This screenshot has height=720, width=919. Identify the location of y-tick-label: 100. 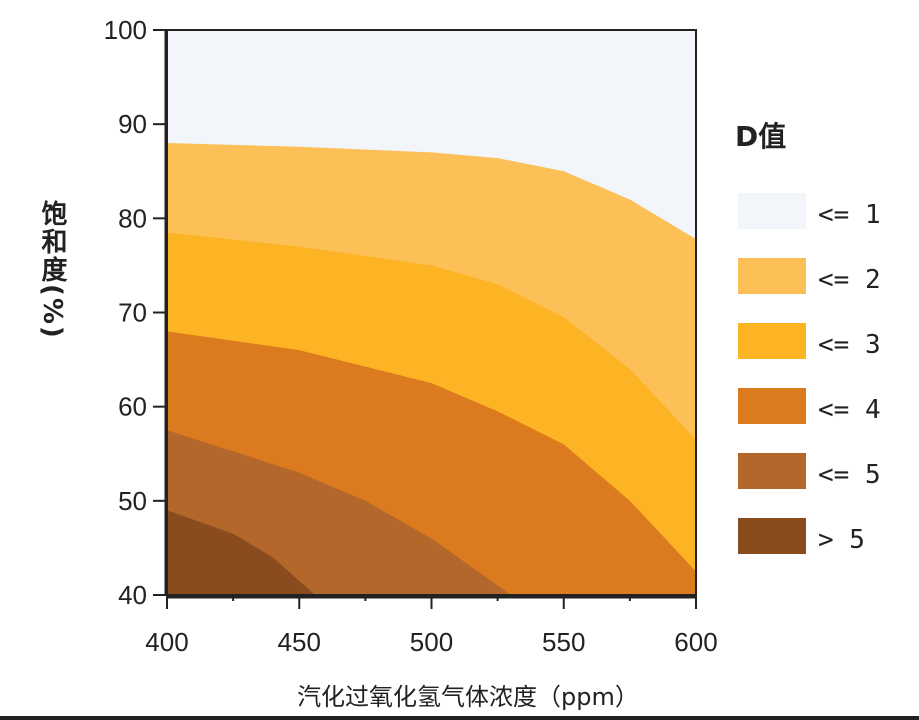
(125, 30).